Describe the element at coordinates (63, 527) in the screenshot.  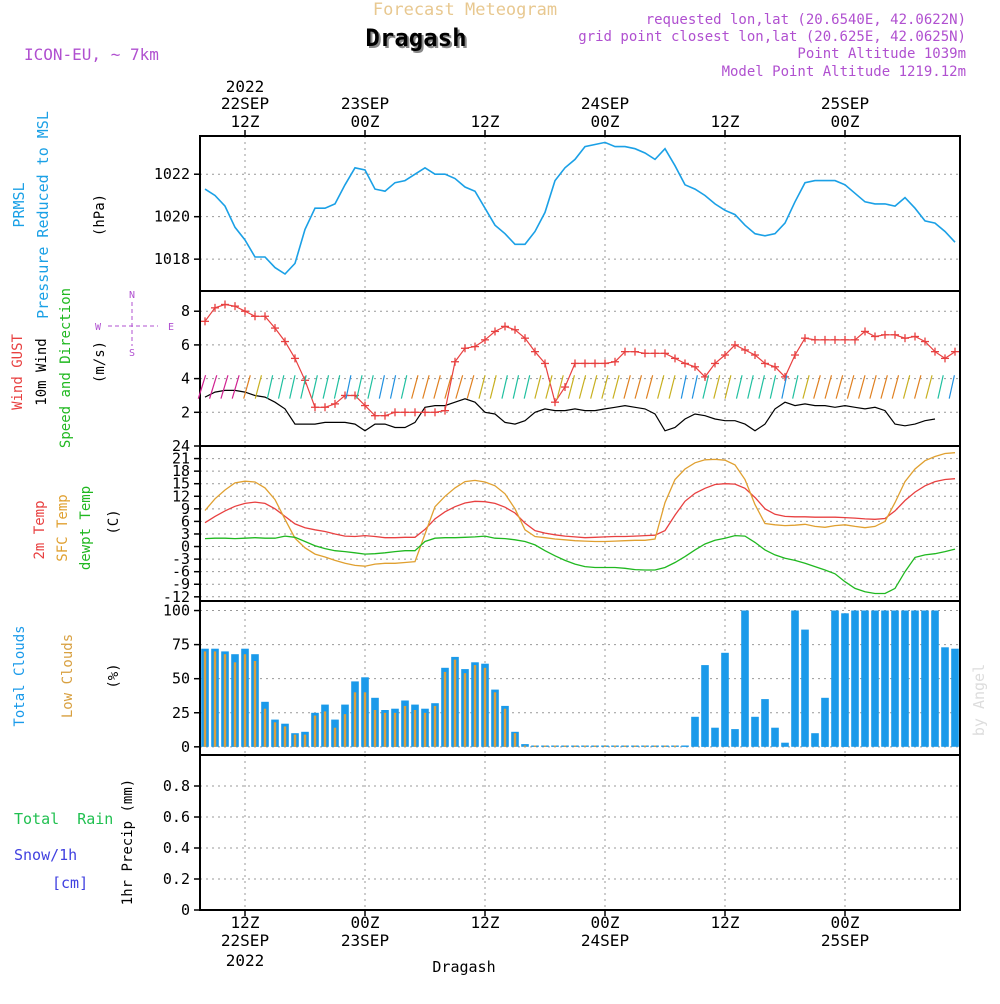
I see `sfc-temp-label: SFC Temp` at that location.